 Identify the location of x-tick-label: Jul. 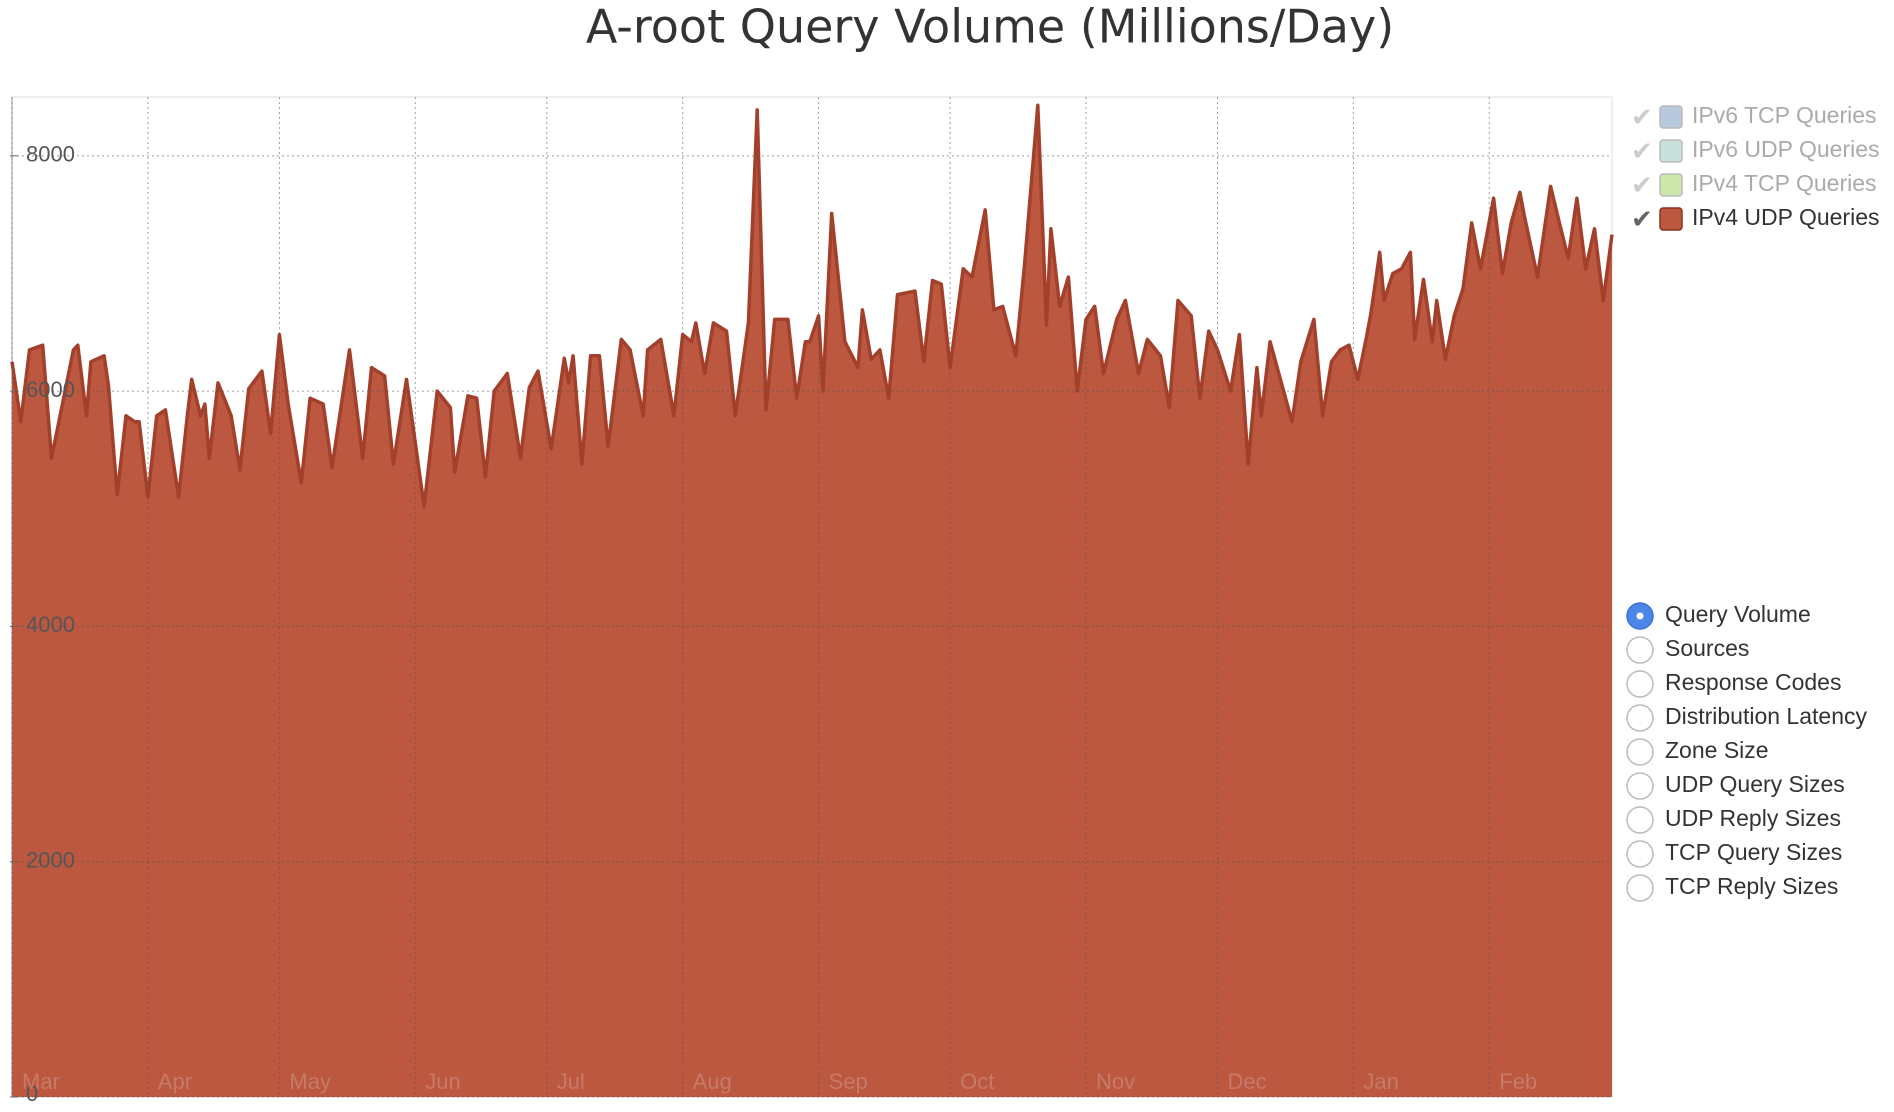
(571, 1081).